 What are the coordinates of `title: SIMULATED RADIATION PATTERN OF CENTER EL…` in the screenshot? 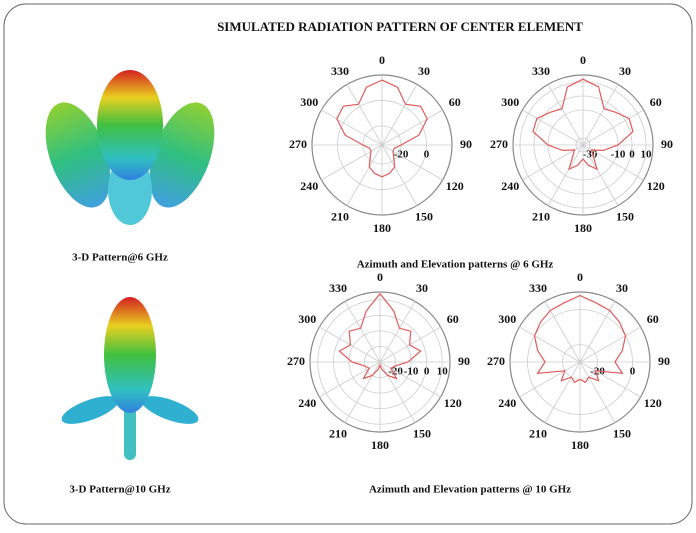 It's located at (400, 26).